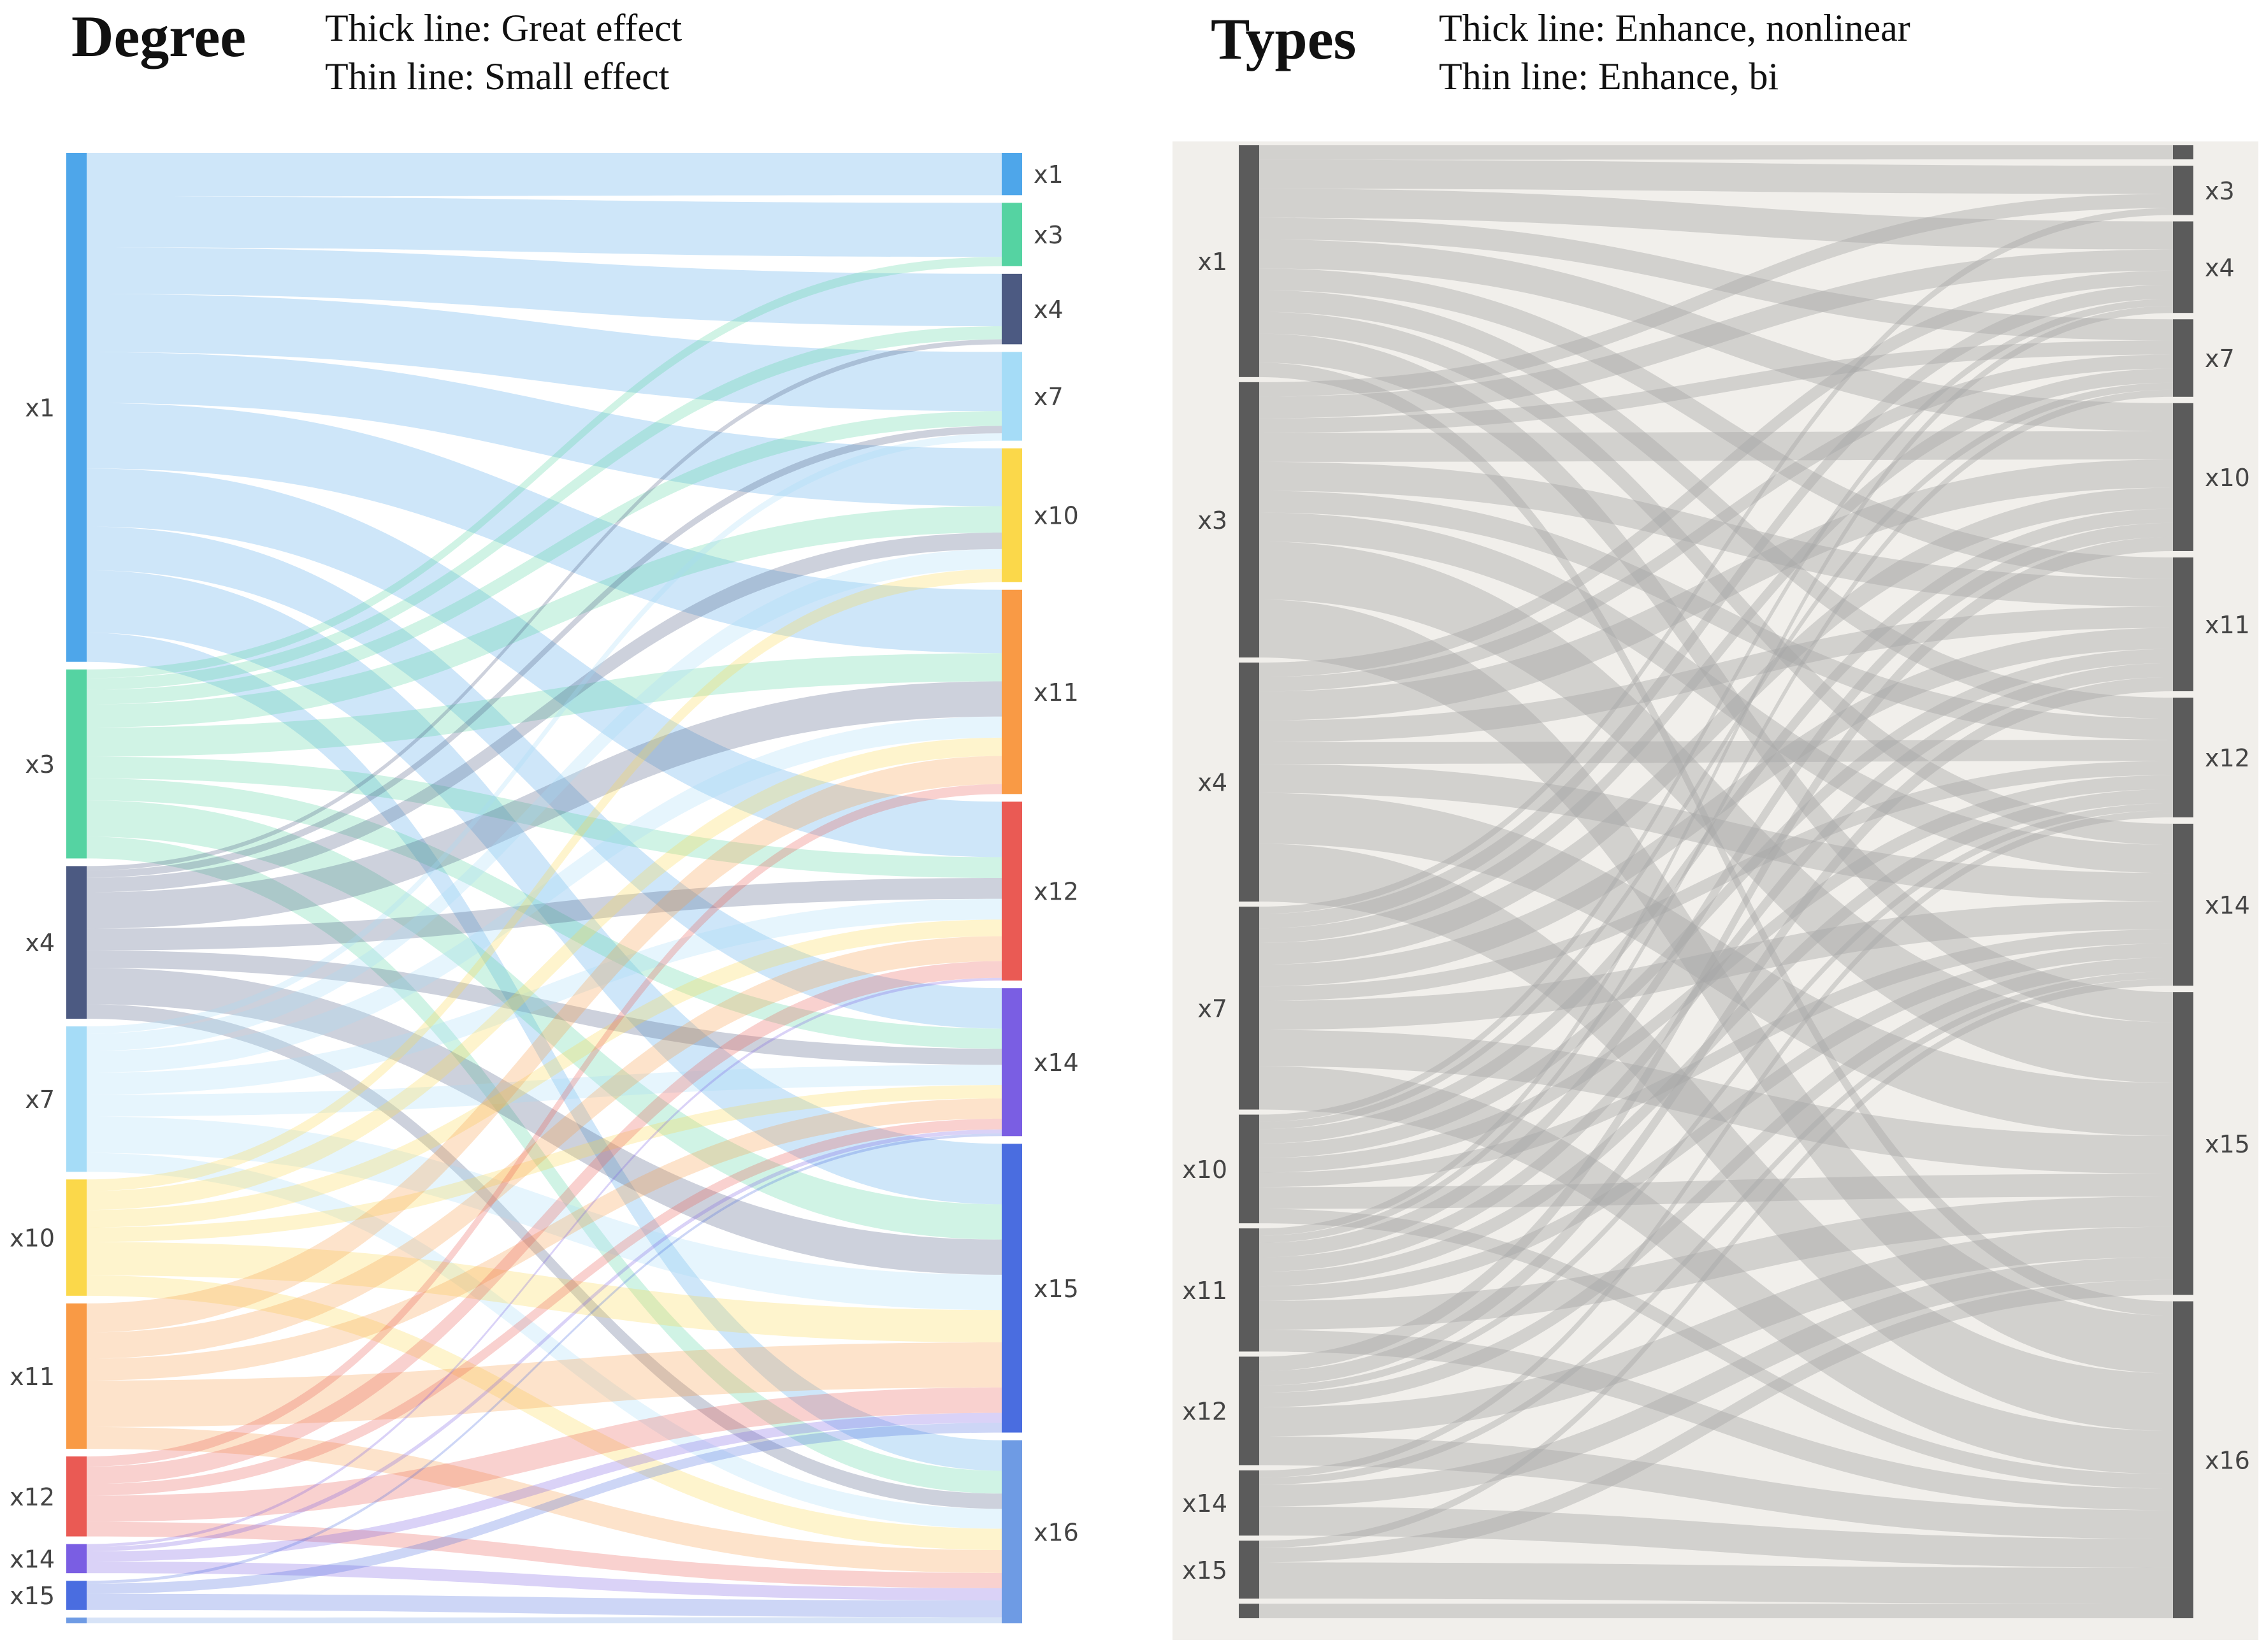 The width and height of the screenshot is (2266, 1652). What do you see at coordinates (2220, 268) in the screenshot?
I see `types-target-label-x4: x4` at bounding box center [2220, 268].